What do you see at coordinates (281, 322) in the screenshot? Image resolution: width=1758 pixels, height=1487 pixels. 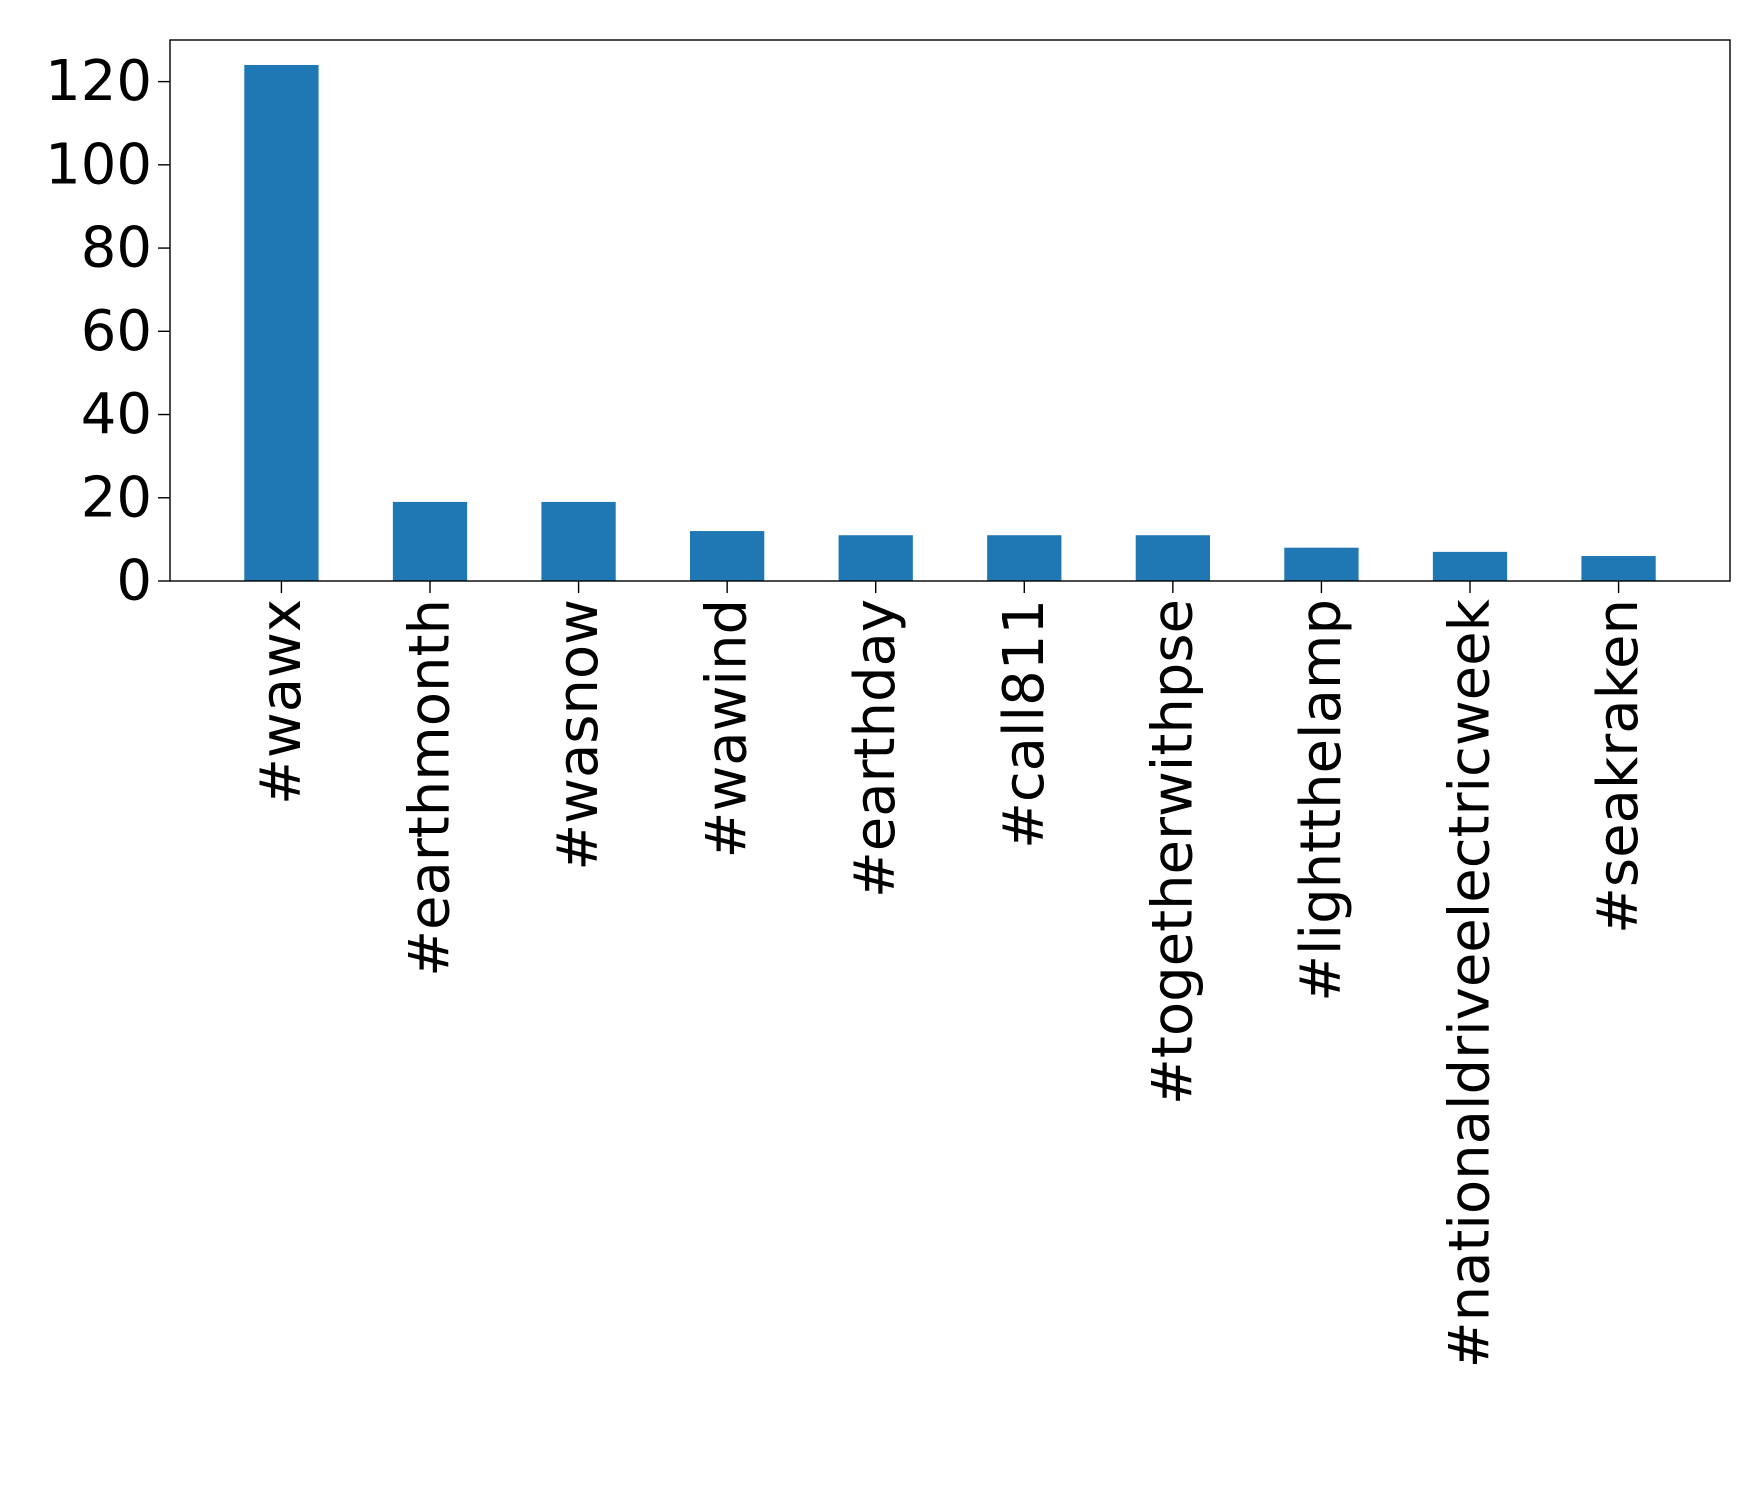 I see `bar-wawx` at bounding box center [281, 322].